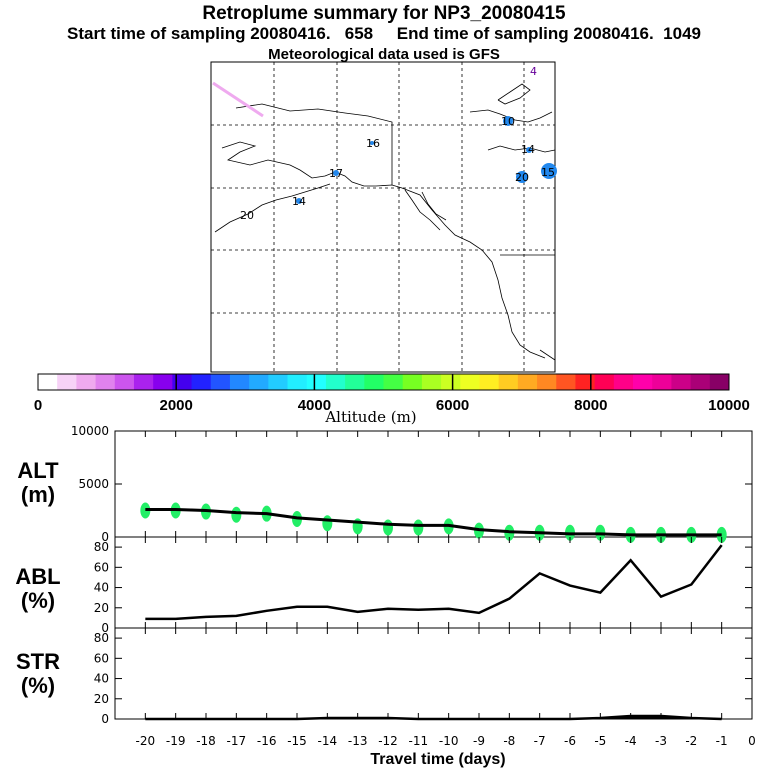  What do you see at coordinates (237, 741) in the screenshot?
I see `x-tick-label: -17` at bounding box center [237, 741].